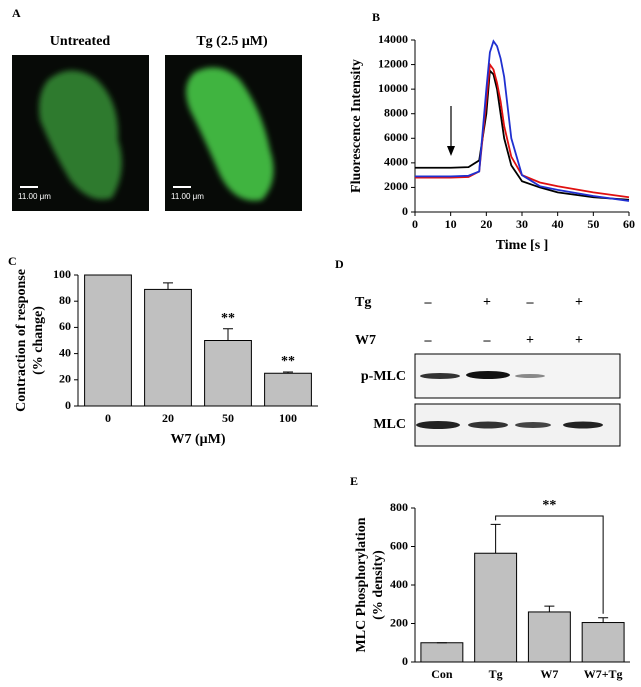 This screenshot has height=687, width=641. What do you see at coordinates (232, 41) in the screenshot?
I see `image-title: Tg (2.5 μM)` at bounding box center [232, 41].